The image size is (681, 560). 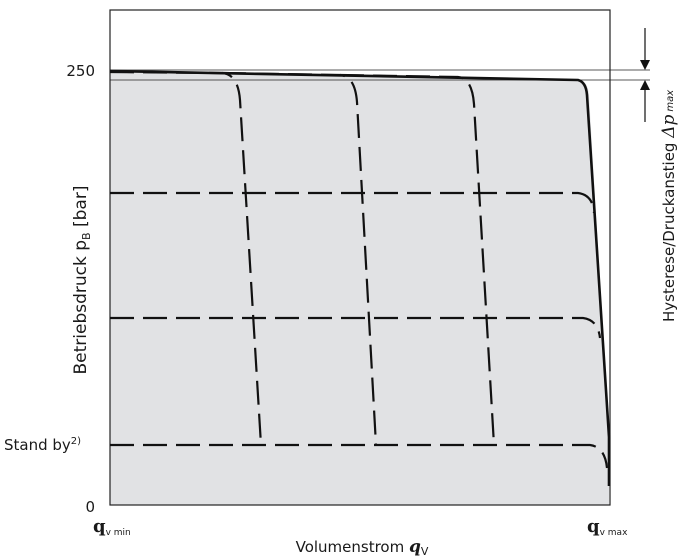 I want to click on hysteresis-label: Hysterese/Druckanstieg Δpmax, so click(x=669, y=206).